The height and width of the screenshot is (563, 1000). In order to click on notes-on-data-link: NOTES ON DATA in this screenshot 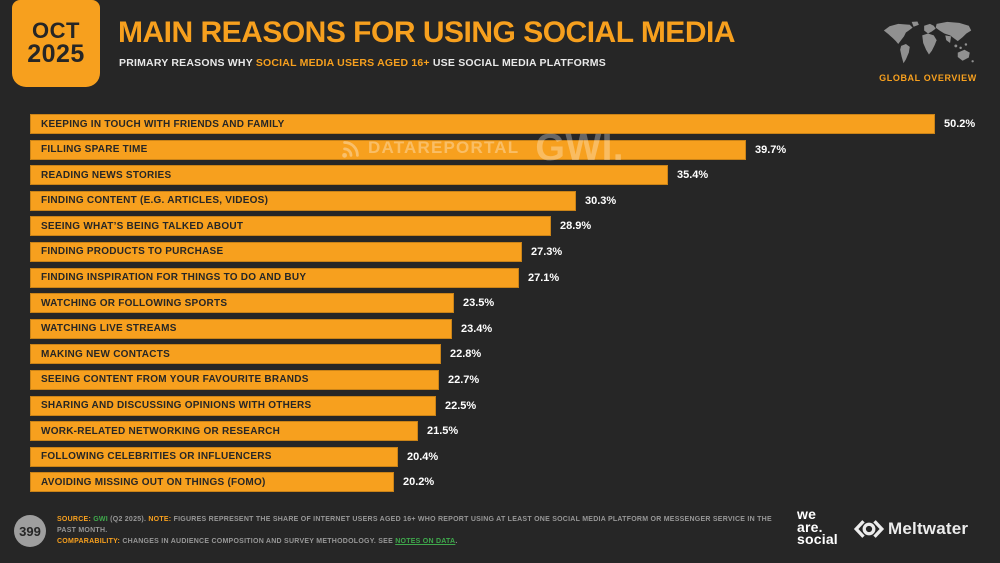, I will do `click(425, 541)`.